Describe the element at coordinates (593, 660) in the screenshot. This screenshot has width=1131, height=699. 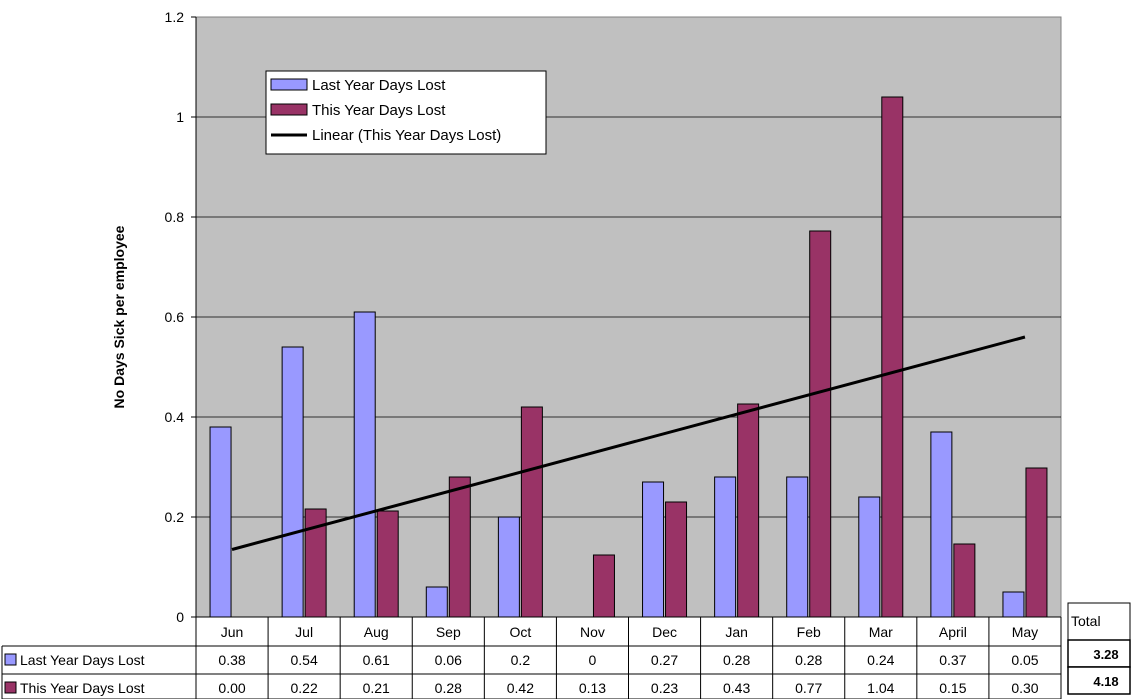
I see `table-cell: 0` at that location.